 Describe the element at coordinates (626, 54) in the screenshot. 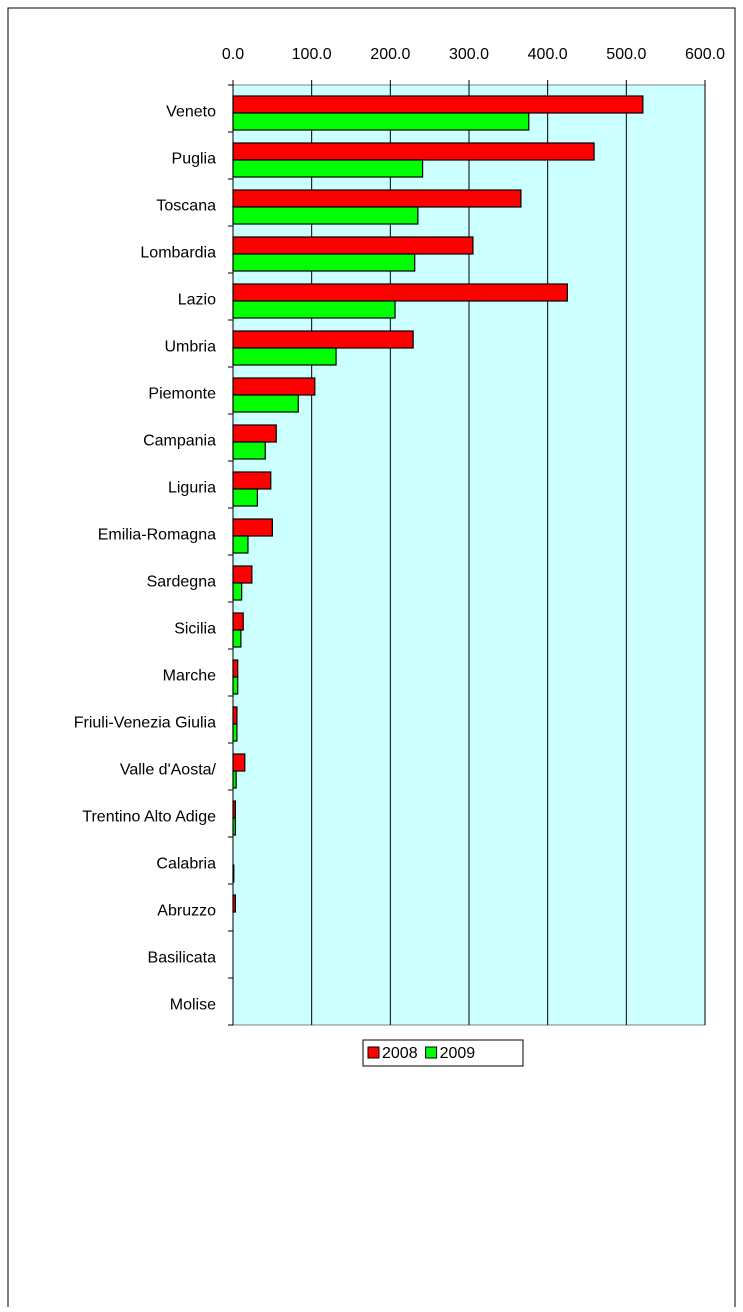

I see `x-tick-label: 500.0` at that location.